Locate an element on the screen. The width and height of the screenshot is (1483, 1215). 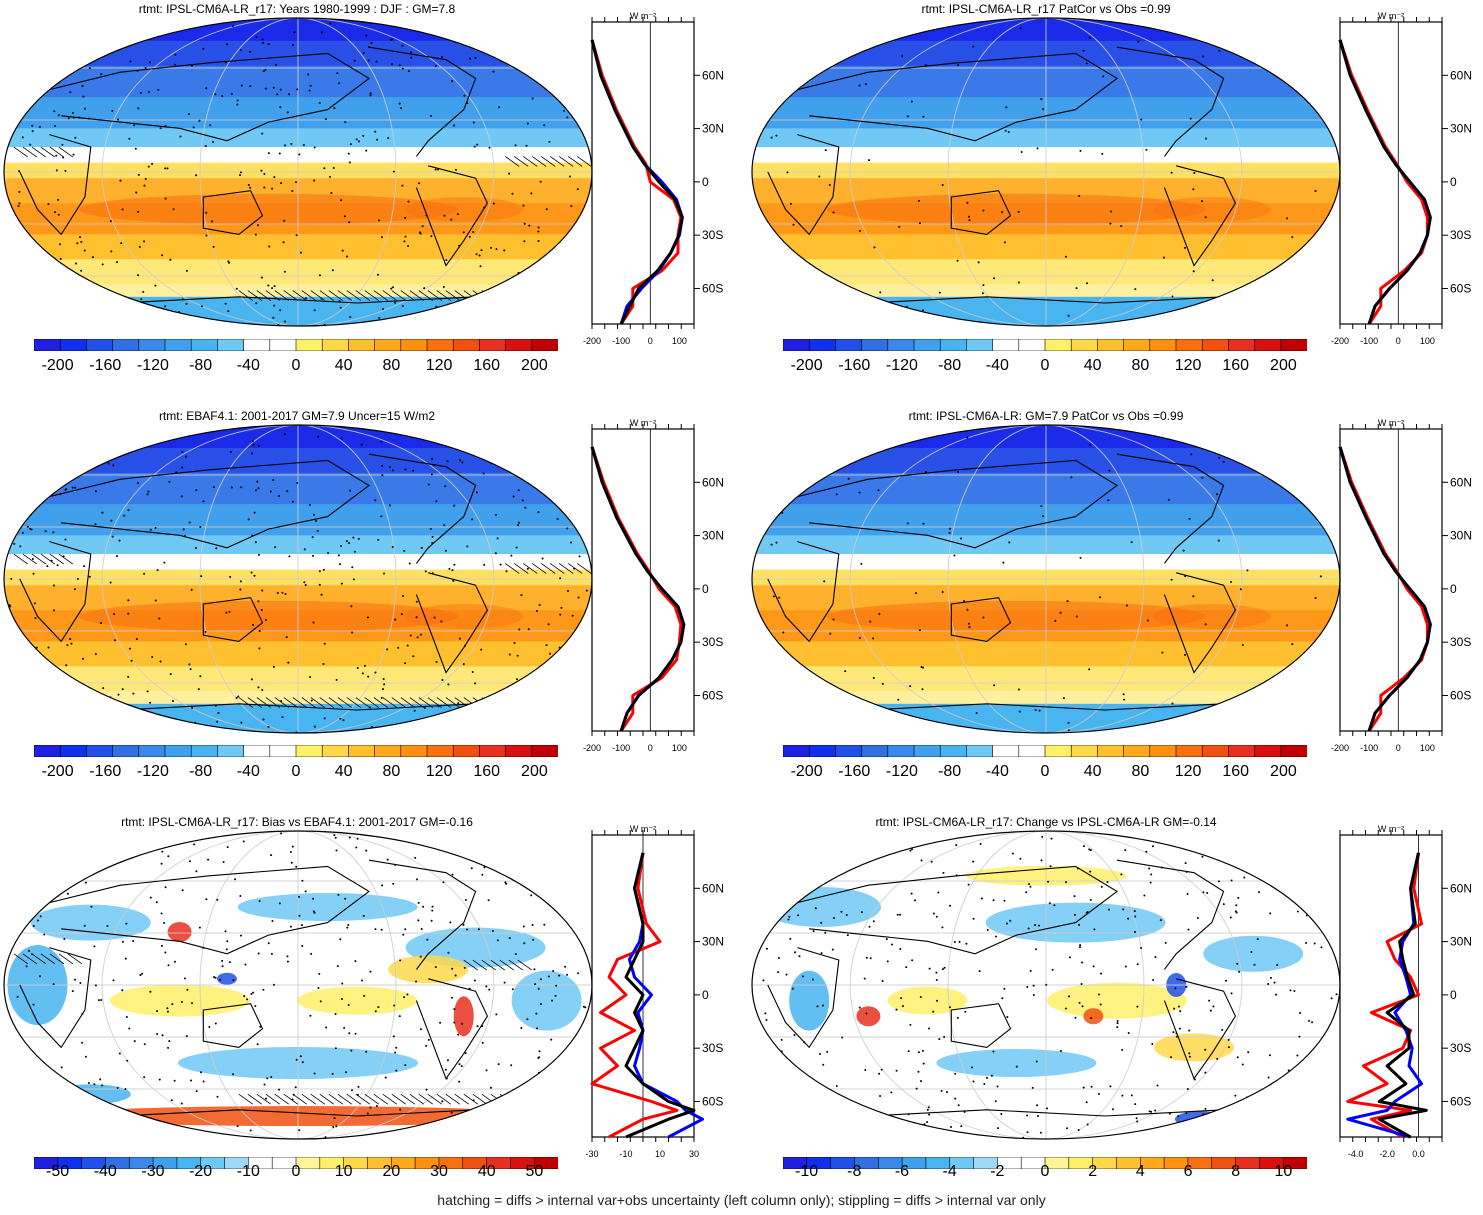
colorbar-tick-label: 10 is located at coordinates (1283, 1171).